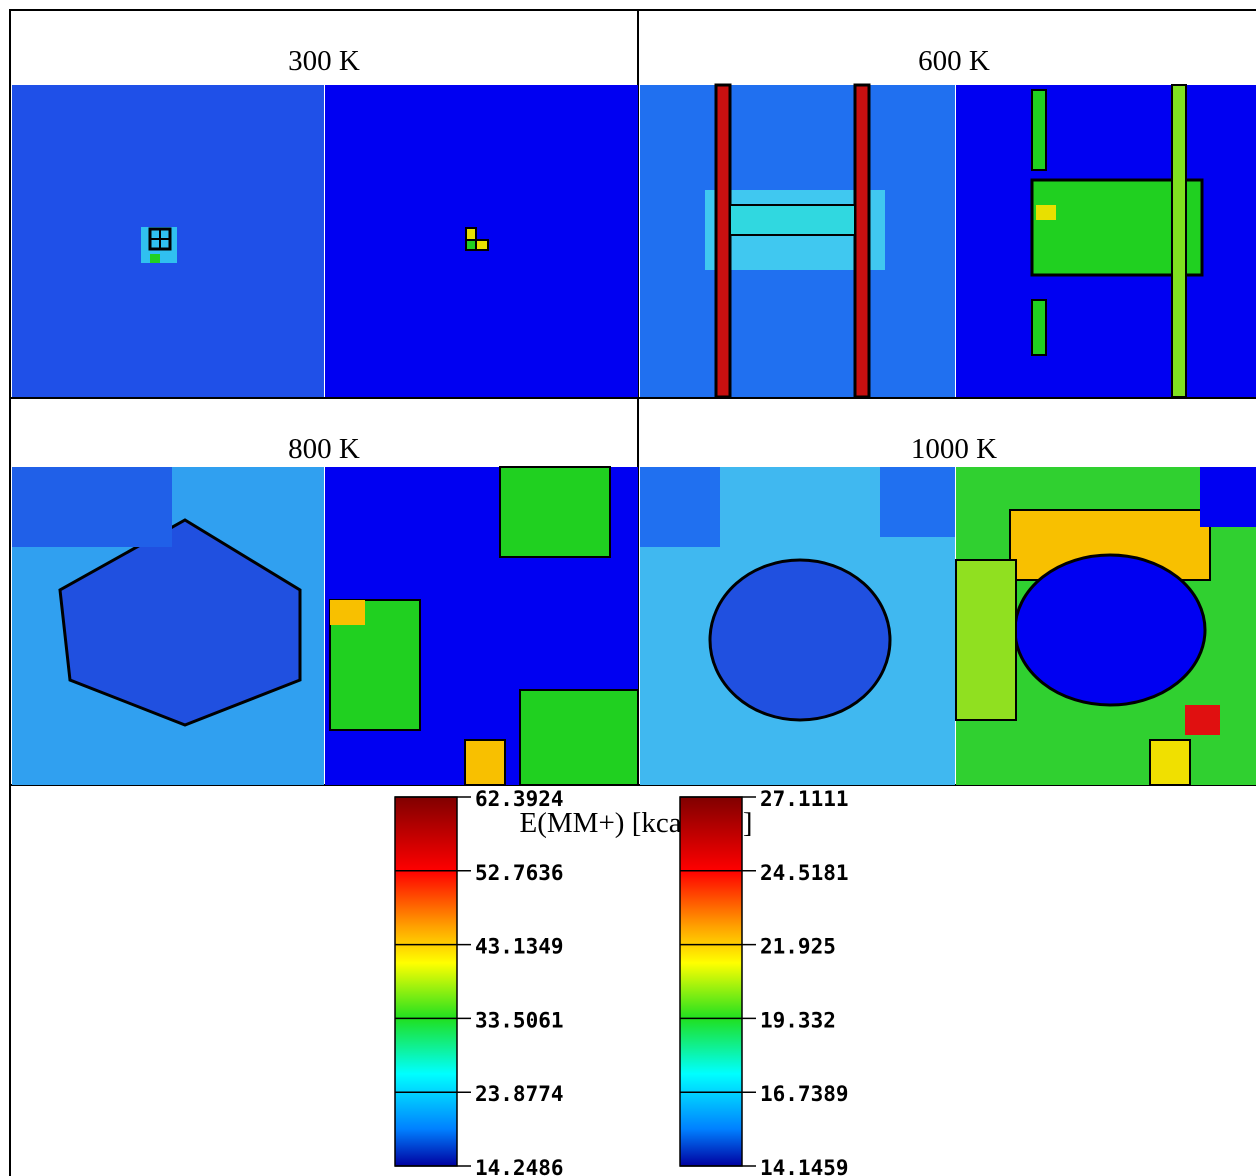  I want to click on tick-label: 19.332, so click(798, 1020).